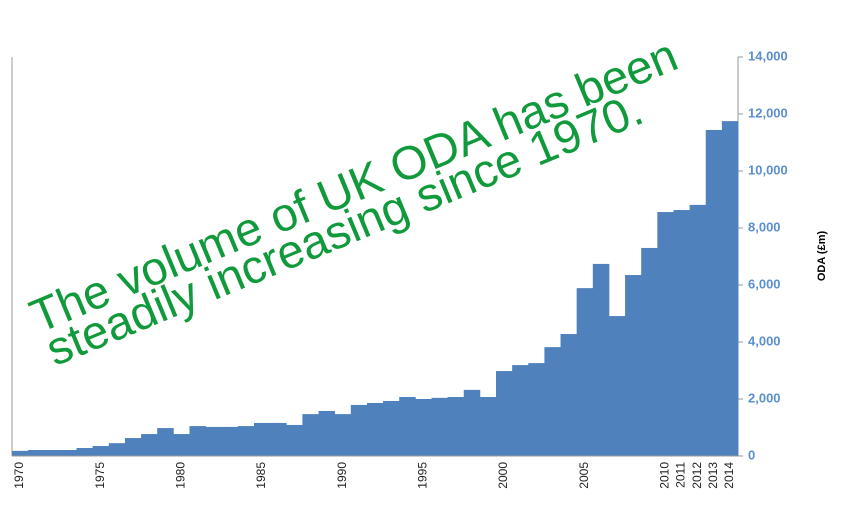 The image size is (843, 506). What do you see at coordinates (423, 475) in the screenshot?
I see `x-tick-label: 1995` at bounding box center [423, 475].